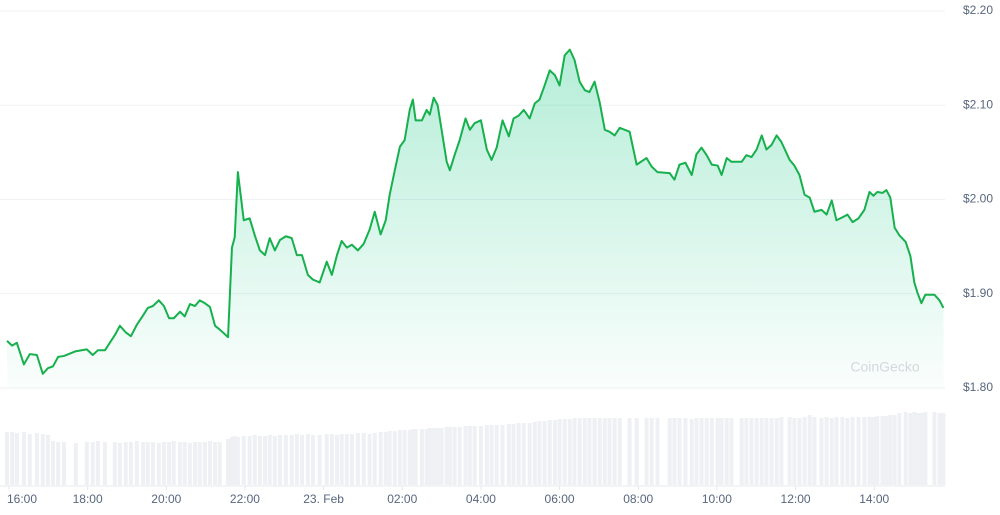 Image resolution: width=1000 pixels, height=515 pixels. I want to click on x-tick-label: 22:00, so click(245, 499).